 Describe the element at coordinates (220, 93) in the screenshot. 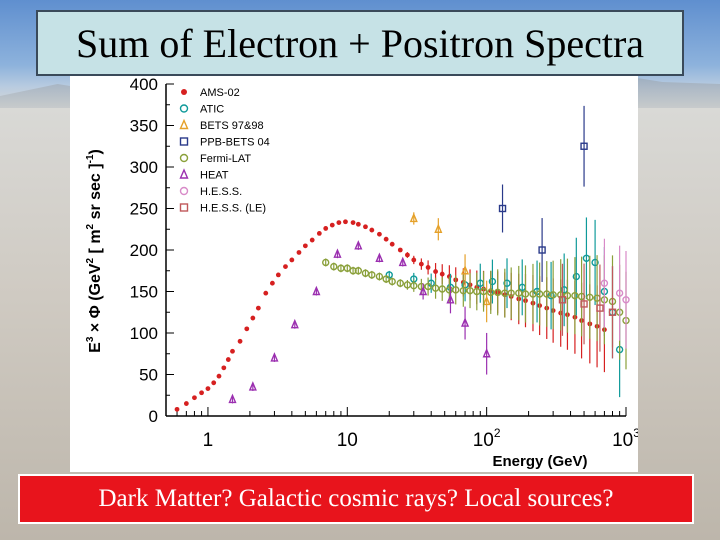

I see `legend-label: AMS-02` at that location.